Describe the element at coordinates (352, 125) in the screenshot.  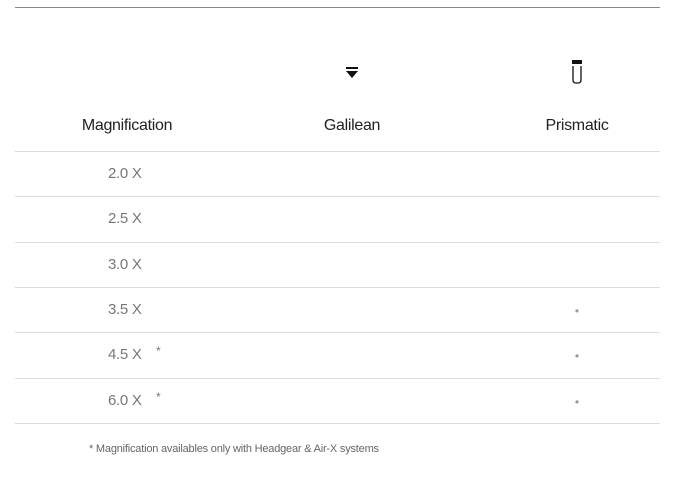
I see `column-header: Galilean` at that location.